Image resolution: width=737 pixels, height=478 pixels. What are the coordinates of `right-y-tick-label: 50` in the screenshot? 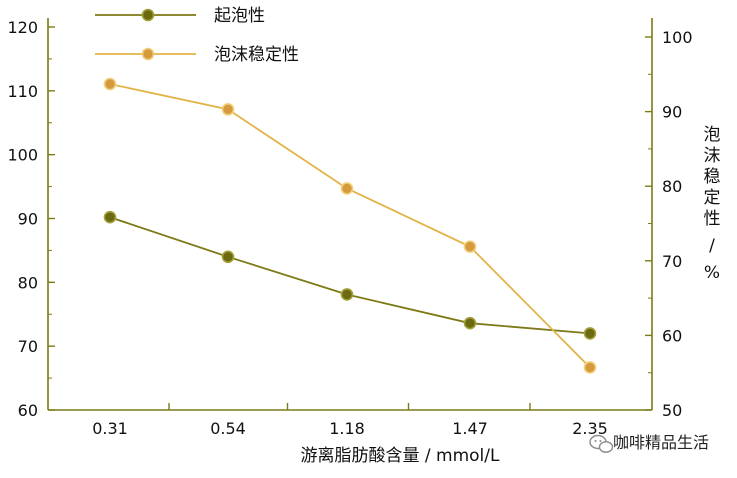 It's located at (672, 410).